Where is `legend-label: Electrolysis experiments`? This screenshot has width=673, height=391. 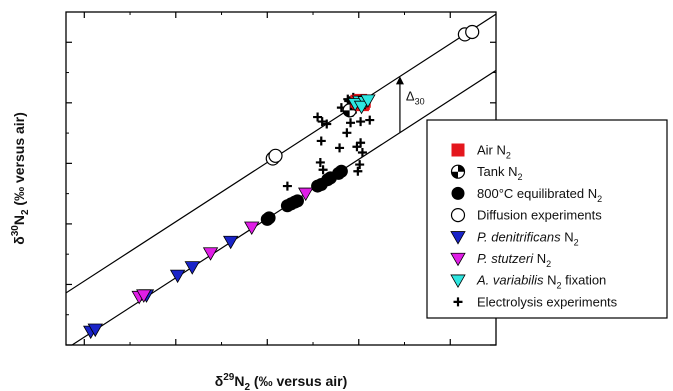 legend-label: Electrolysis experiments is located at coordinates (547, 301).